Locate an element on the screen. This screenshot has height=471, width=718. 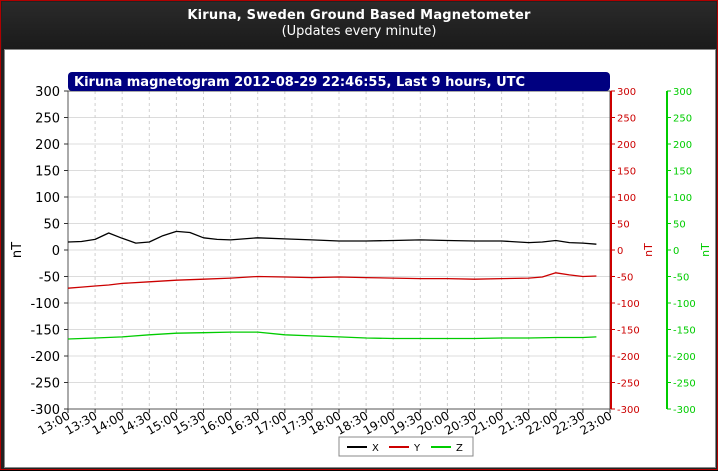
y-tick-label-right-2: -50 is located at coordinates (681, 278).